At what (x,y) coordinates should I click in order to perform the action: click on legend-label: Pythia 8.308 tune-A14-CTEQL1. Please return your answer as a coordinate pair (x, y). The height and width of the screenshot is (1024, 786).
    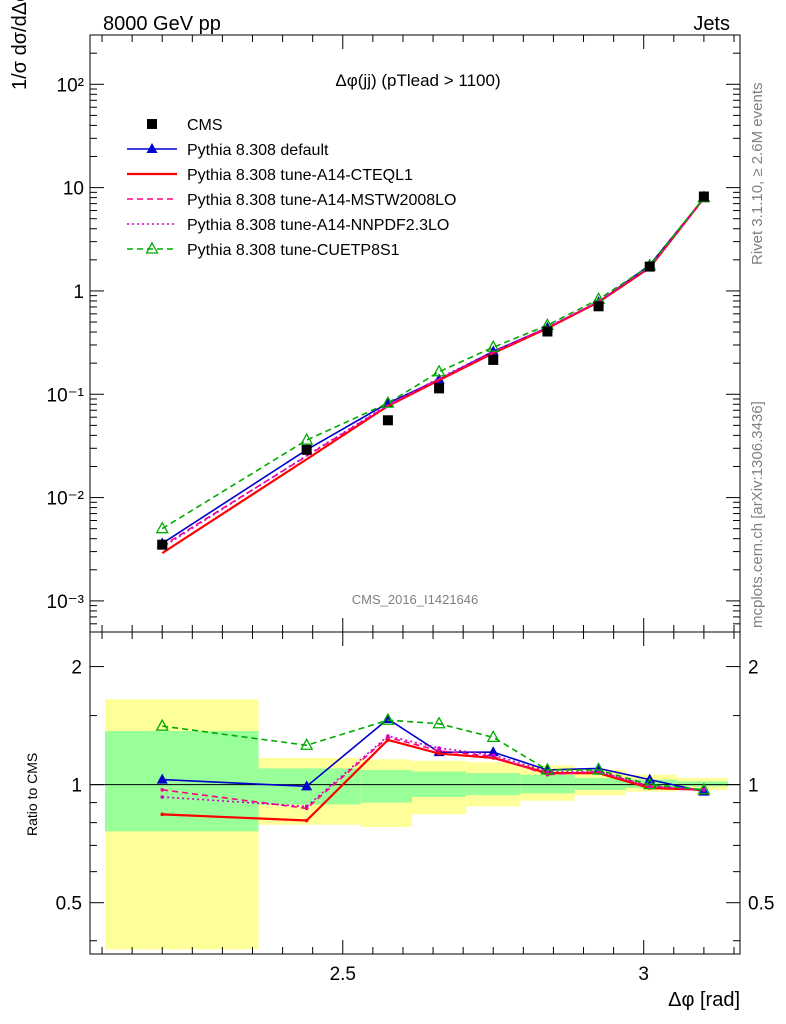
    Looking at the image, I should click on (300, 175).